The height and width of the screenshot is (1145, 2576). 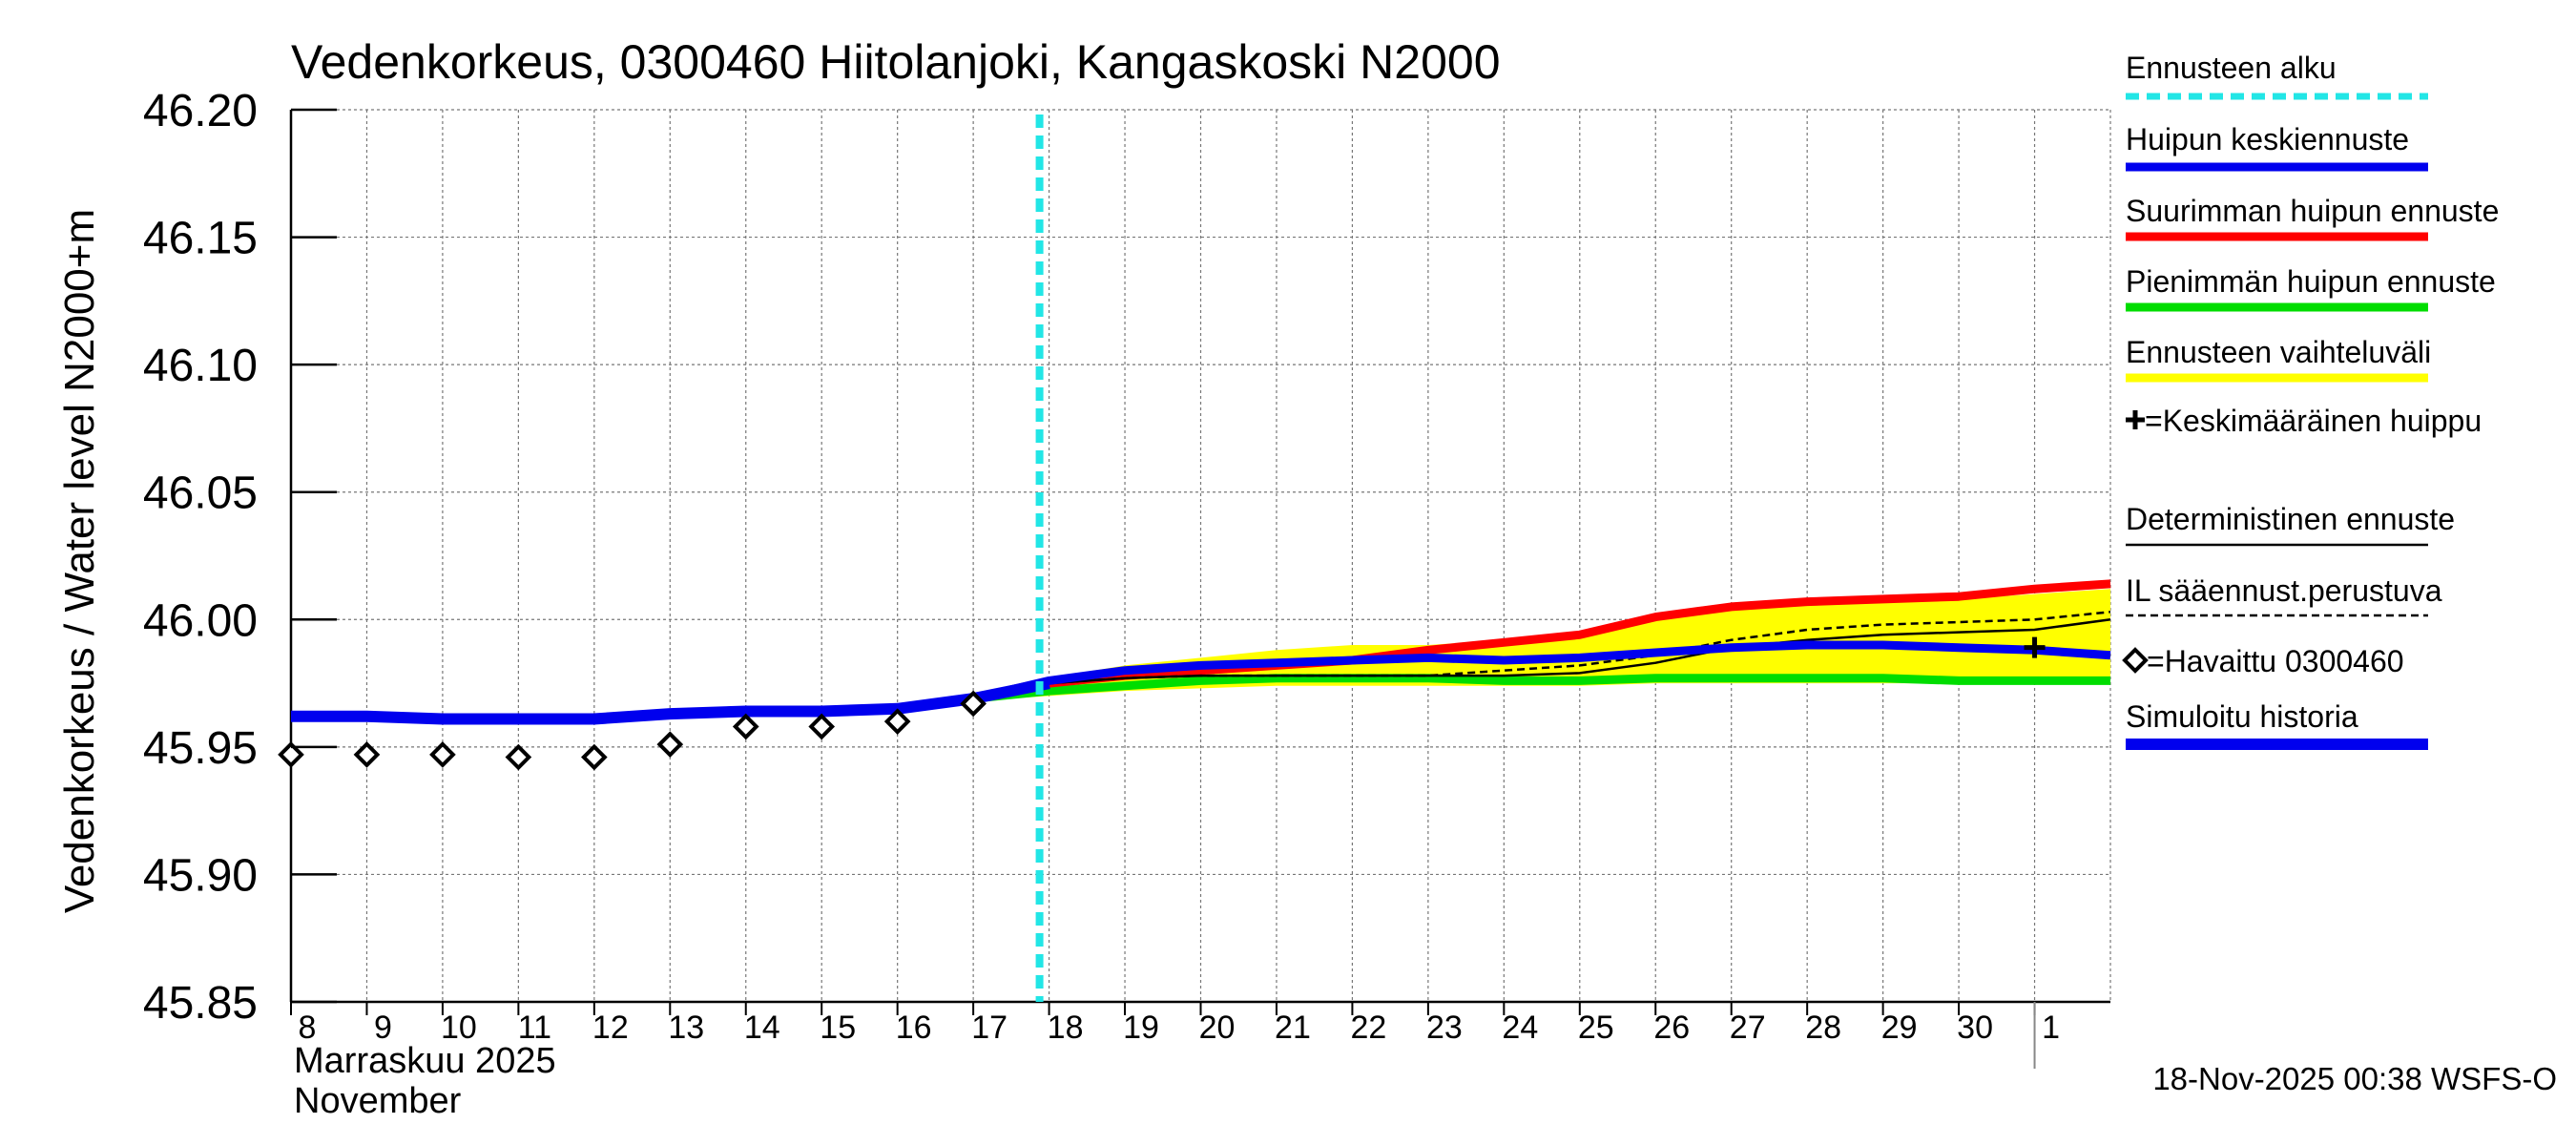 What do you see at coordinates (2284, 590) in the screenshot?
I see `legend-label: IL sääennust.perustuva` at bounding box center [2284, 590].